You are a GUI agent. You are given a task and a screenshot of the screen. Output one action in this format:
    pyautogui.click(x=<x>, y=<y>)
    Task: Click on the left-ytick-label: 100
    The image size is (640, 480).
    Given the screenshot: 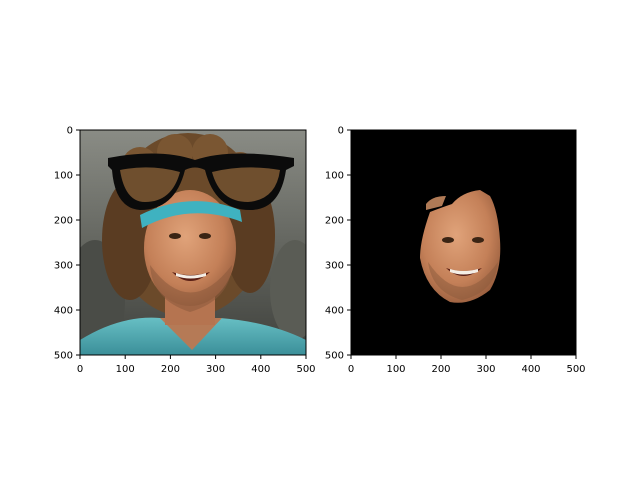 What is the action you would take?
    pyautogui.click(x=63, y=176)
    